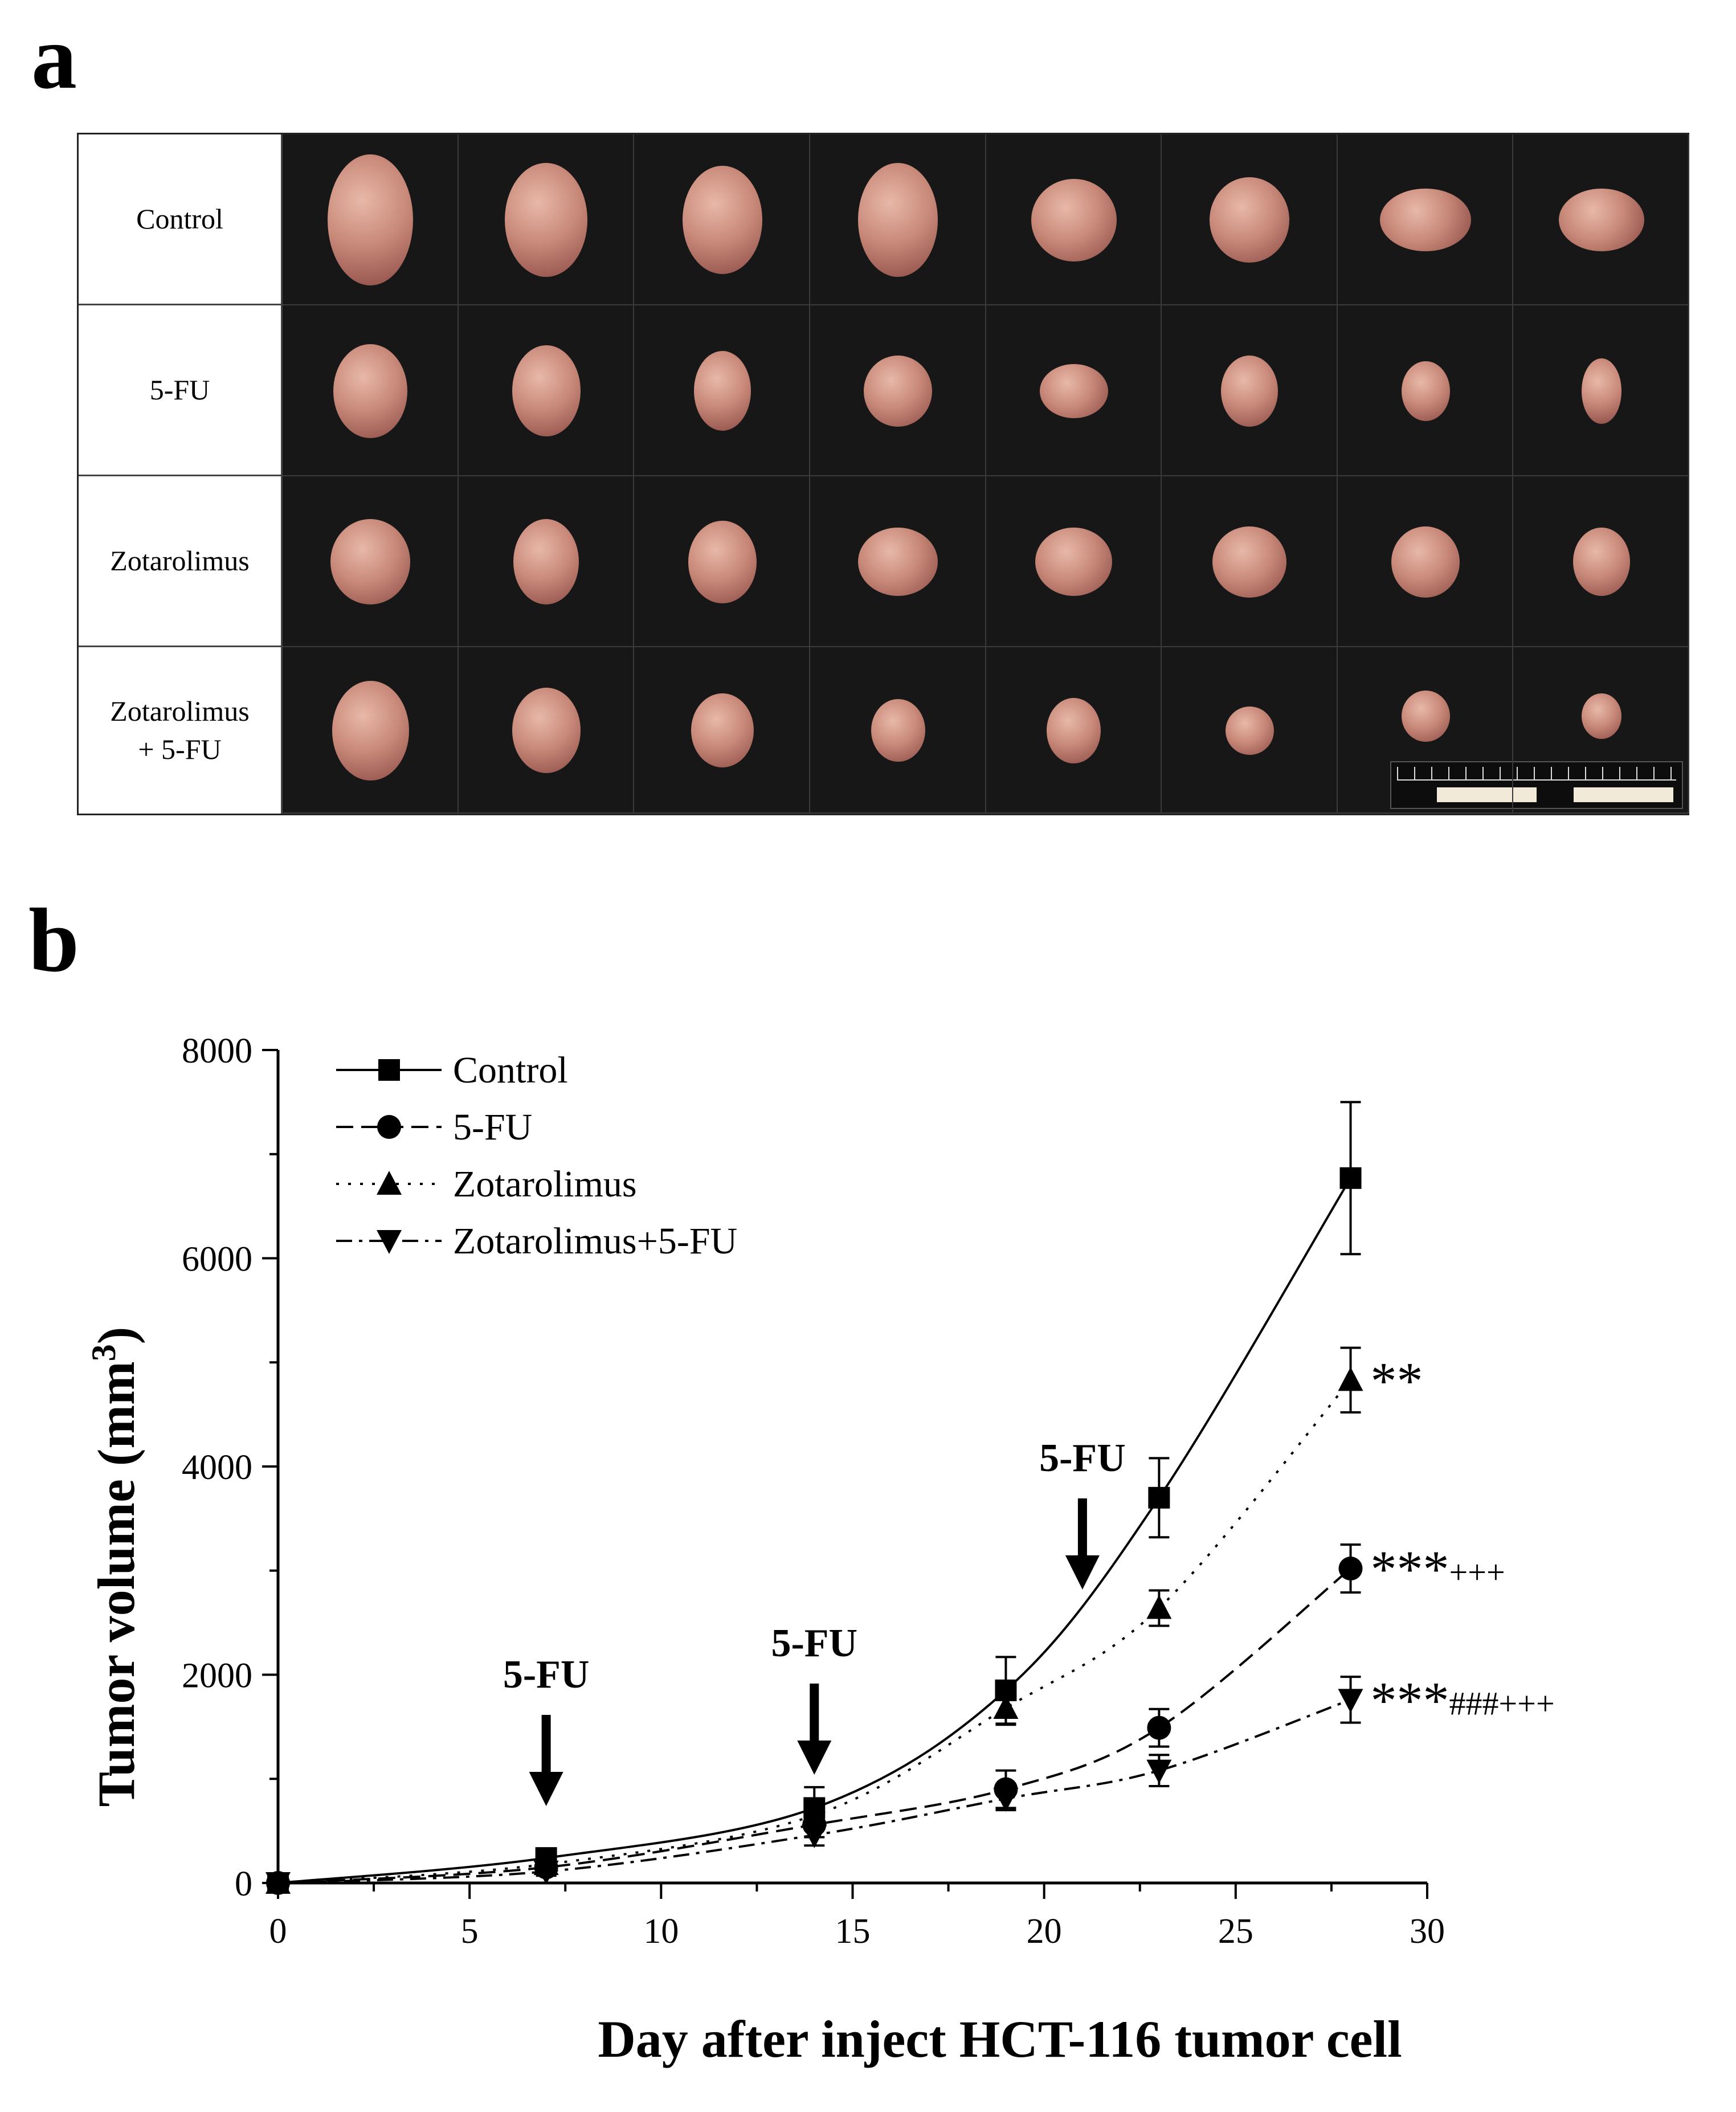 This screenshot has height=2112, width=1736. I want to click on ruler-date-tab, so click(1624, 794).